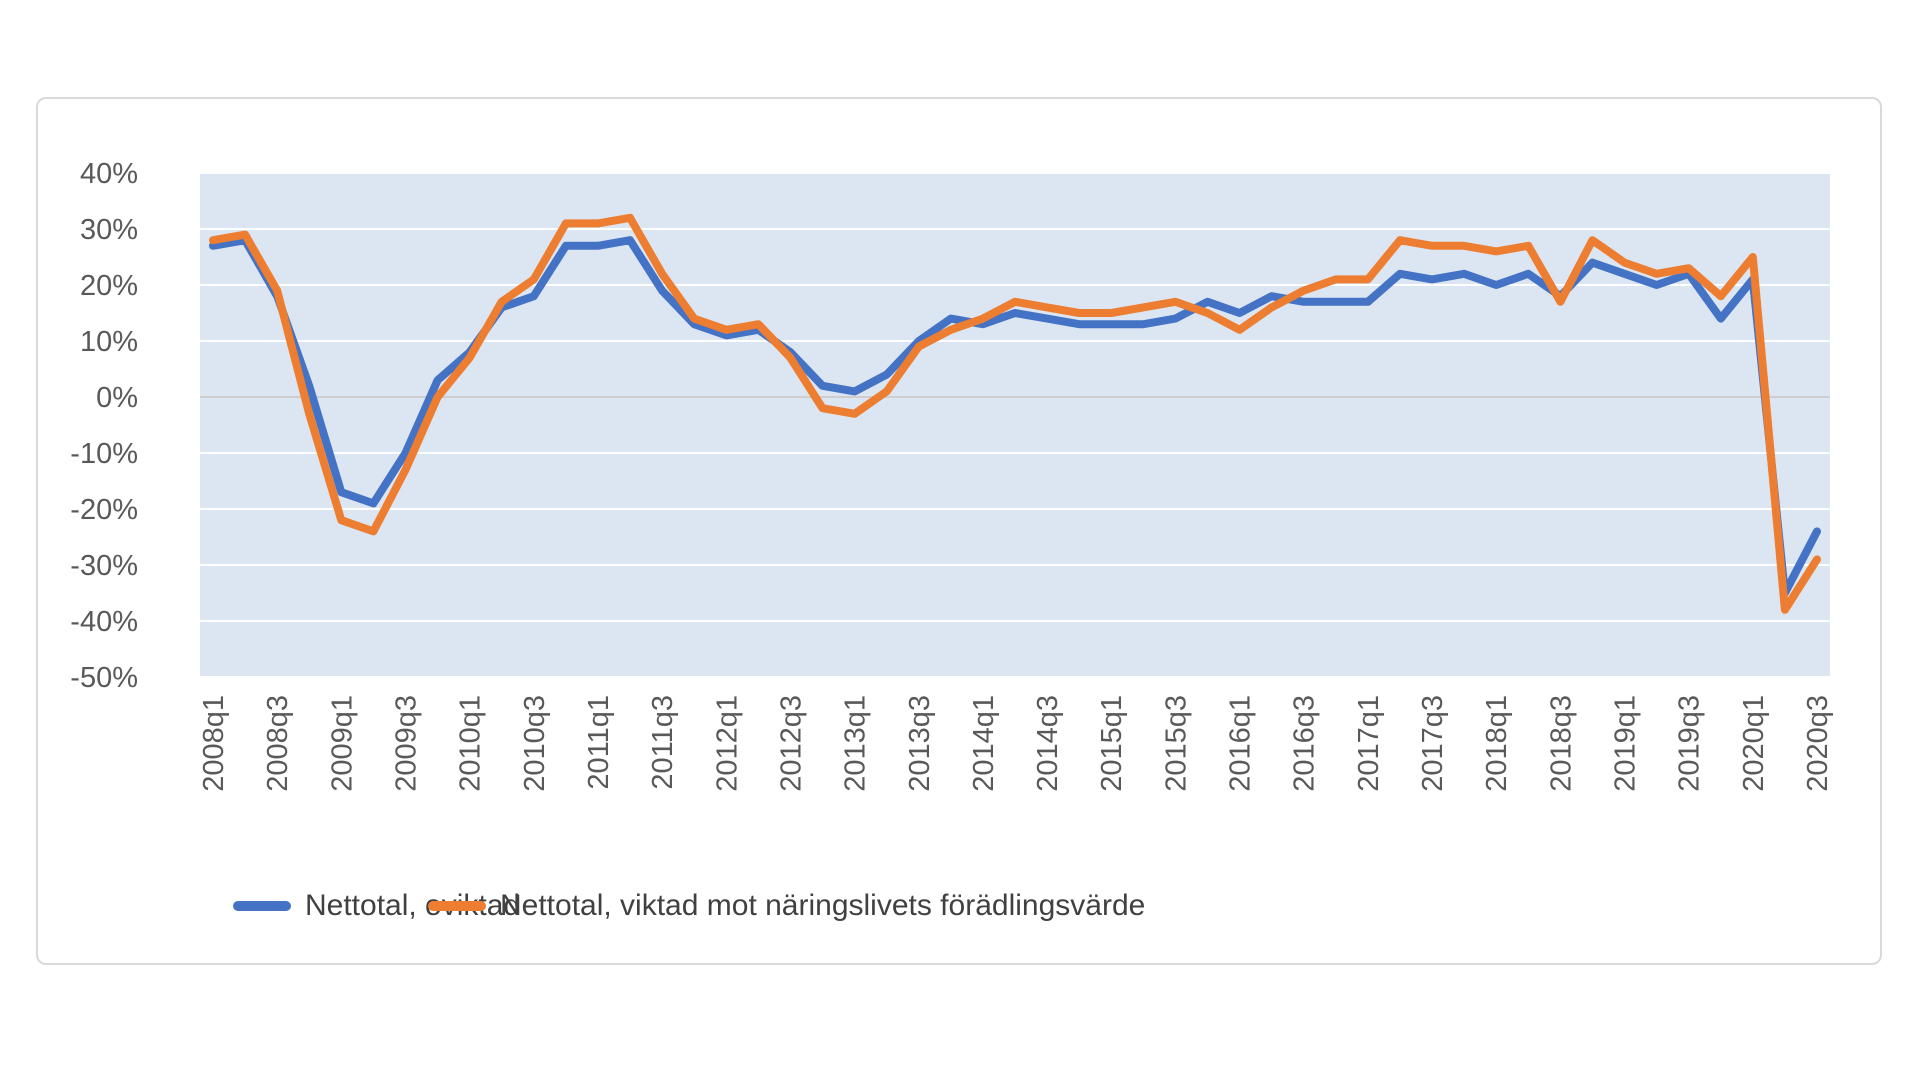  I want to click on x-tick-label: 2012q1, so click(727, 743).